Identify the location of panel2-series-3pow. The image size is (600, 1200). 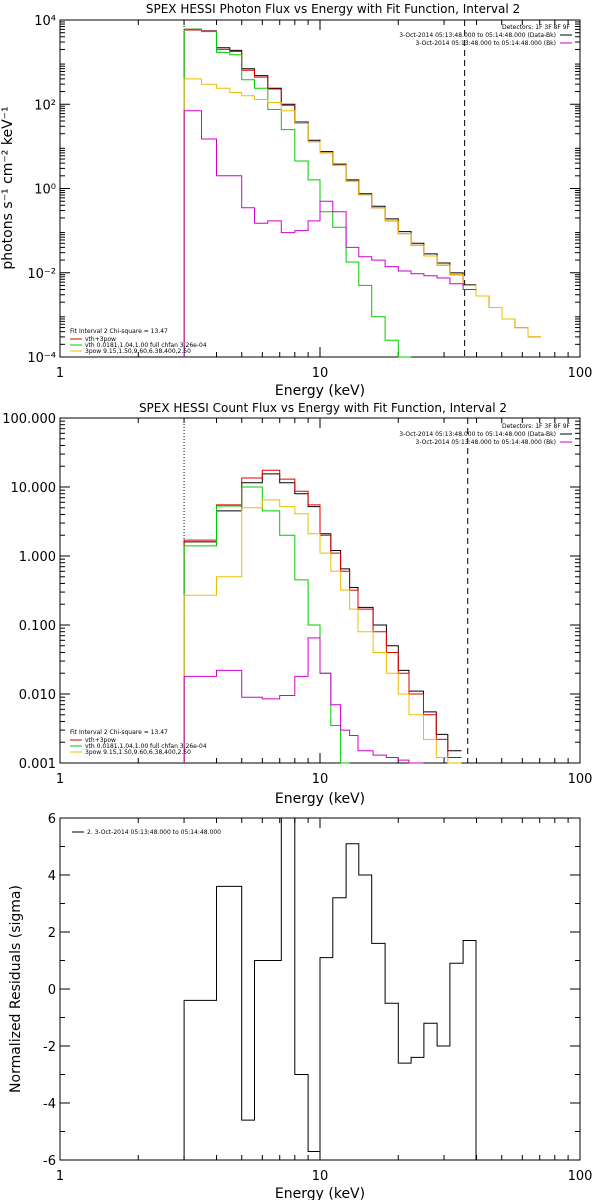
(322, 631).